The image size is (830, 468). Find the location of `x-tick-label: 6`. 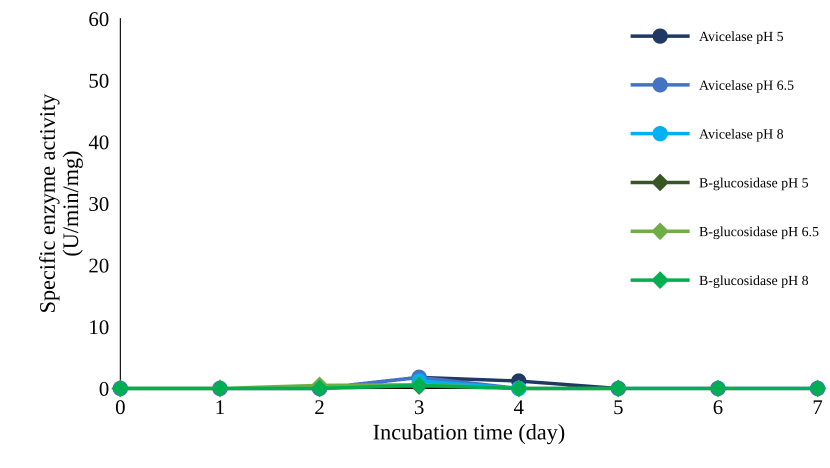

x-tick-label: 6 is located at coordinates (718, 407).